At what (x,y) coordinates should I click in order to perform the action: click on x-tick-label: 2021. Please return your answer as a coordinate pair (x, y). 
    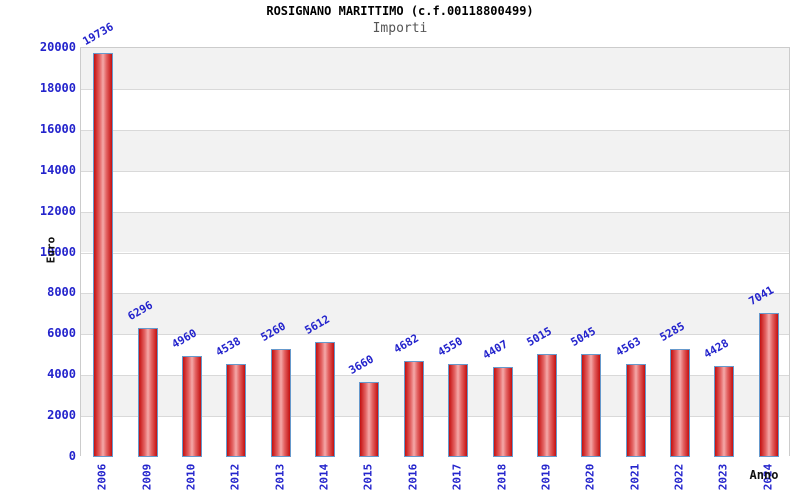
    Looking at the image, I should click on (635, 477).